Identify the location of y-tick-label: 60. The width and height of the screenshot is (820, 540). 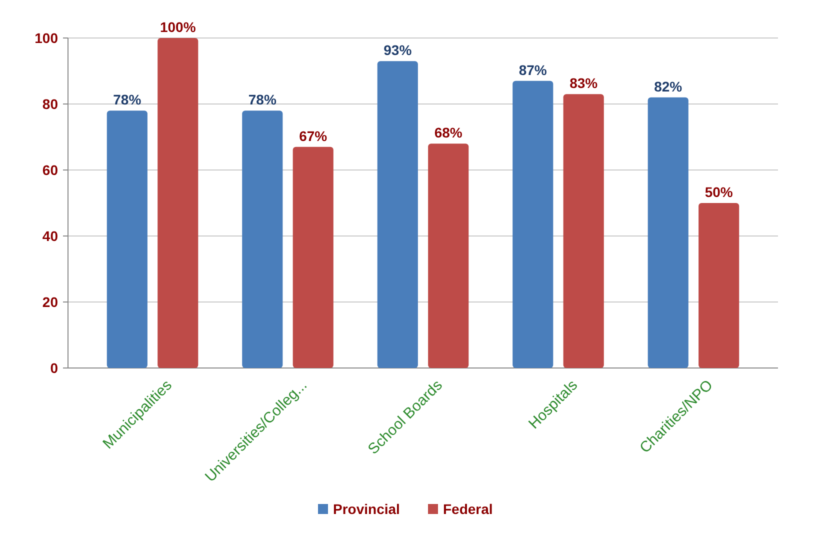
(50, 170).